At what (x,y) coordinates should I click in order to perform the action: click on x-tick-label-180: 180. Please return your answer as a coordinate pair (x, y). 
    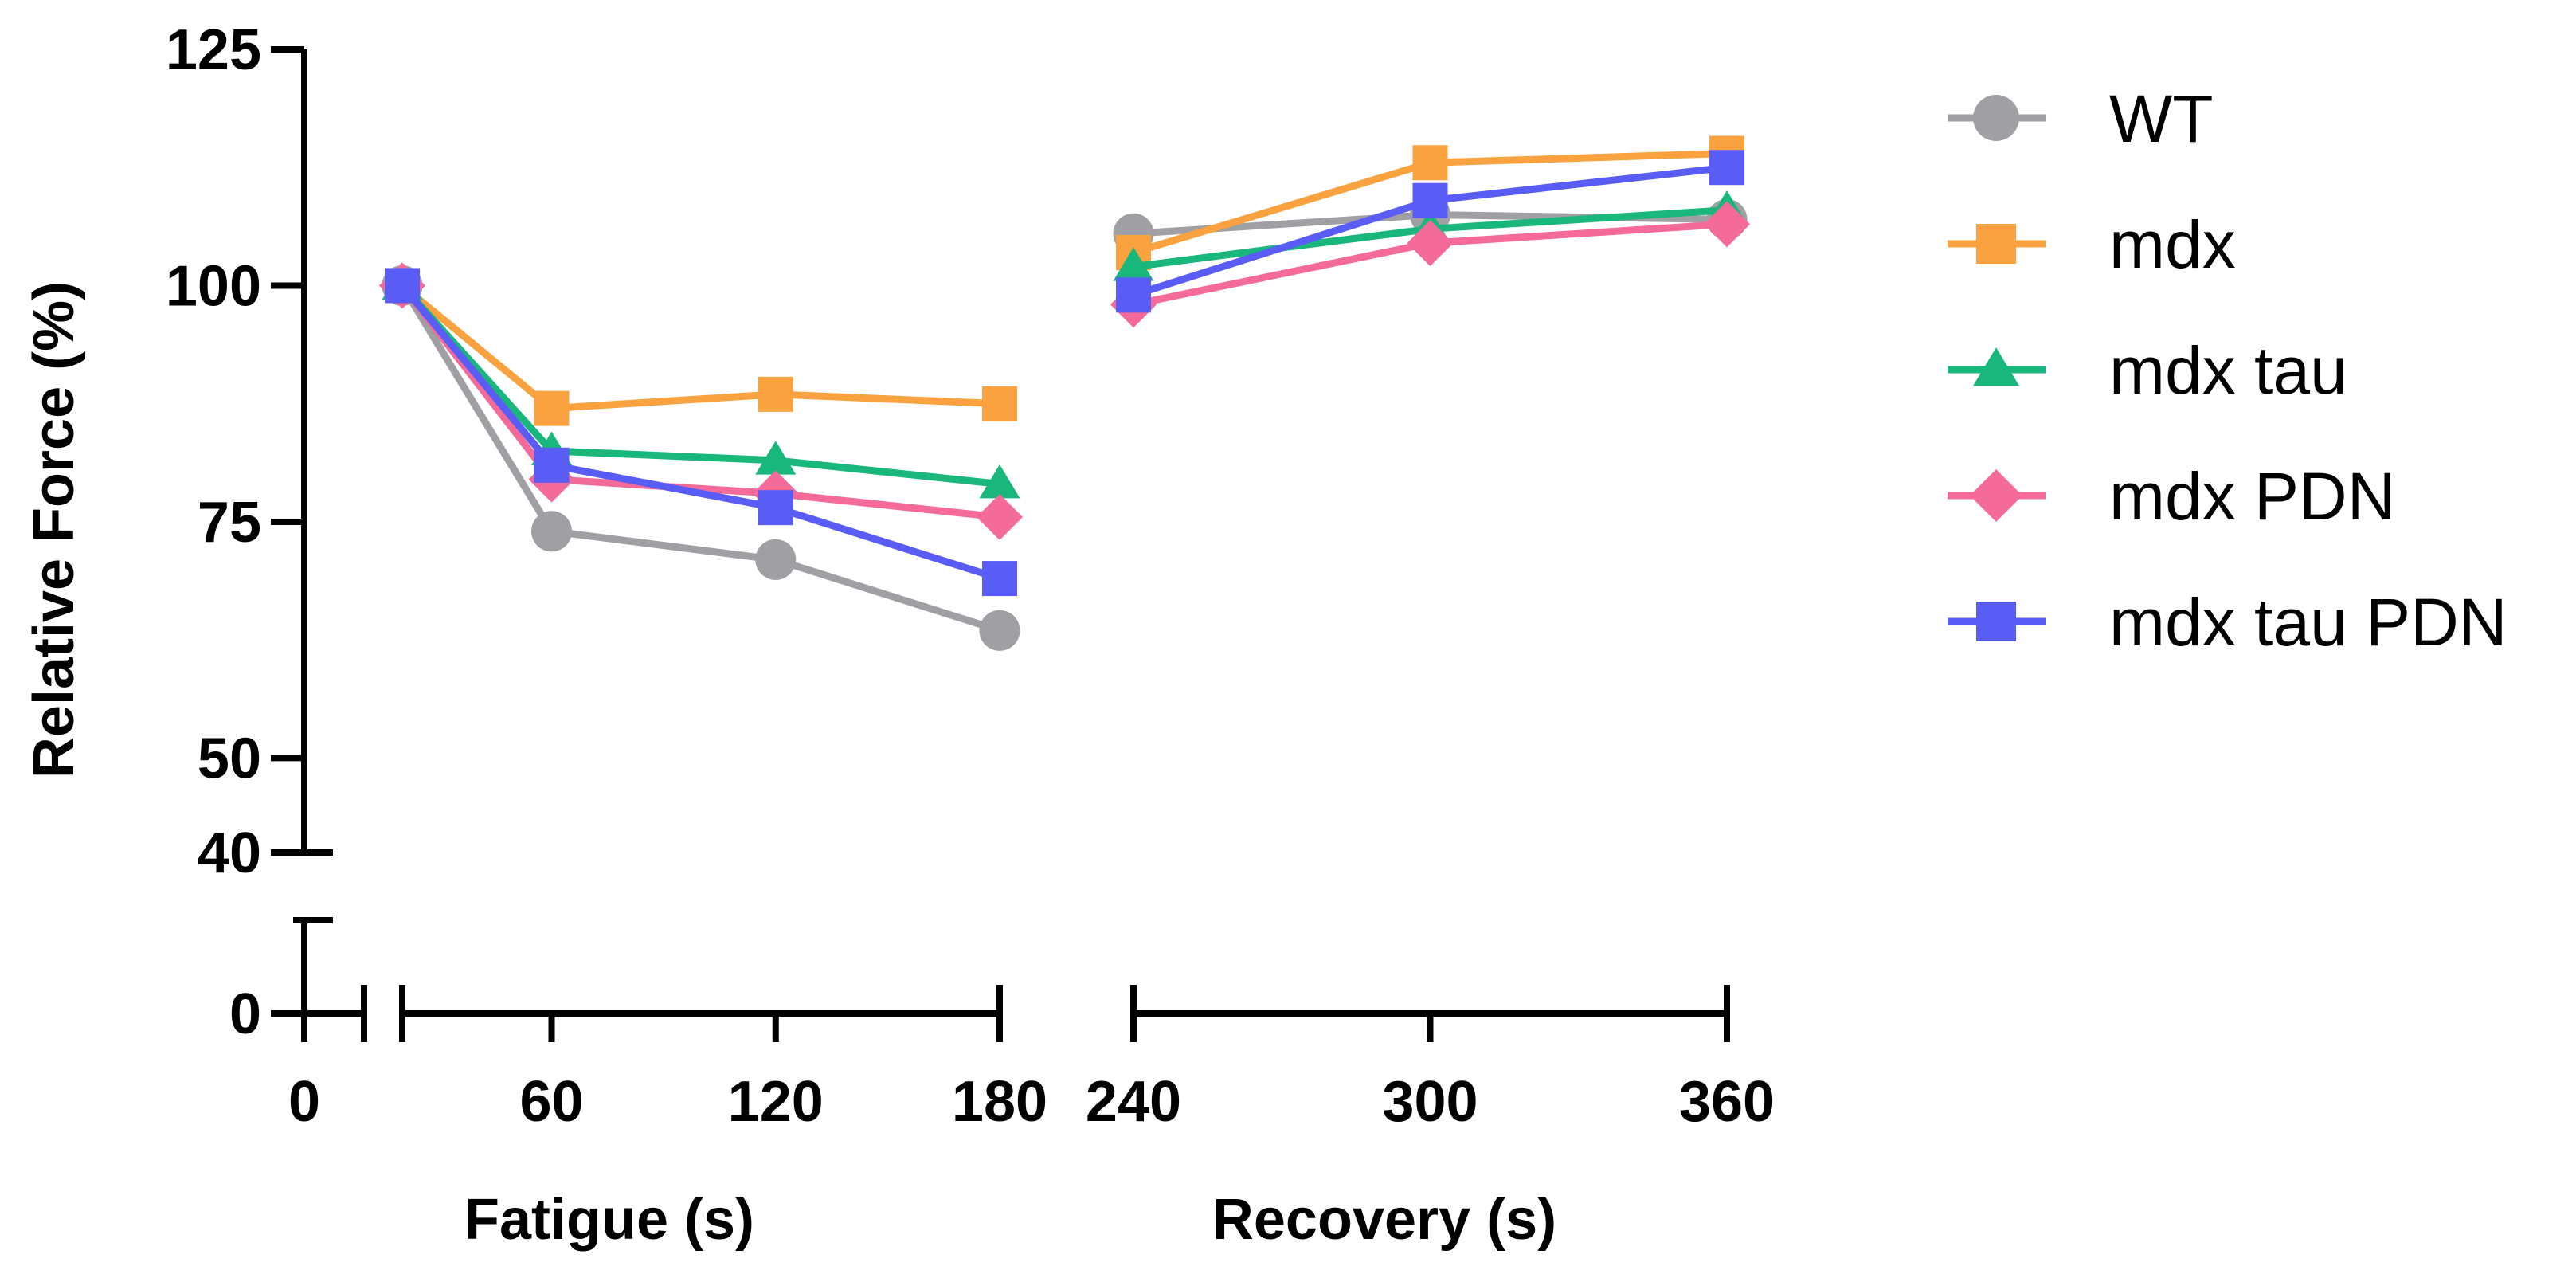
    Looking at the image, I should click on (999, 1102).